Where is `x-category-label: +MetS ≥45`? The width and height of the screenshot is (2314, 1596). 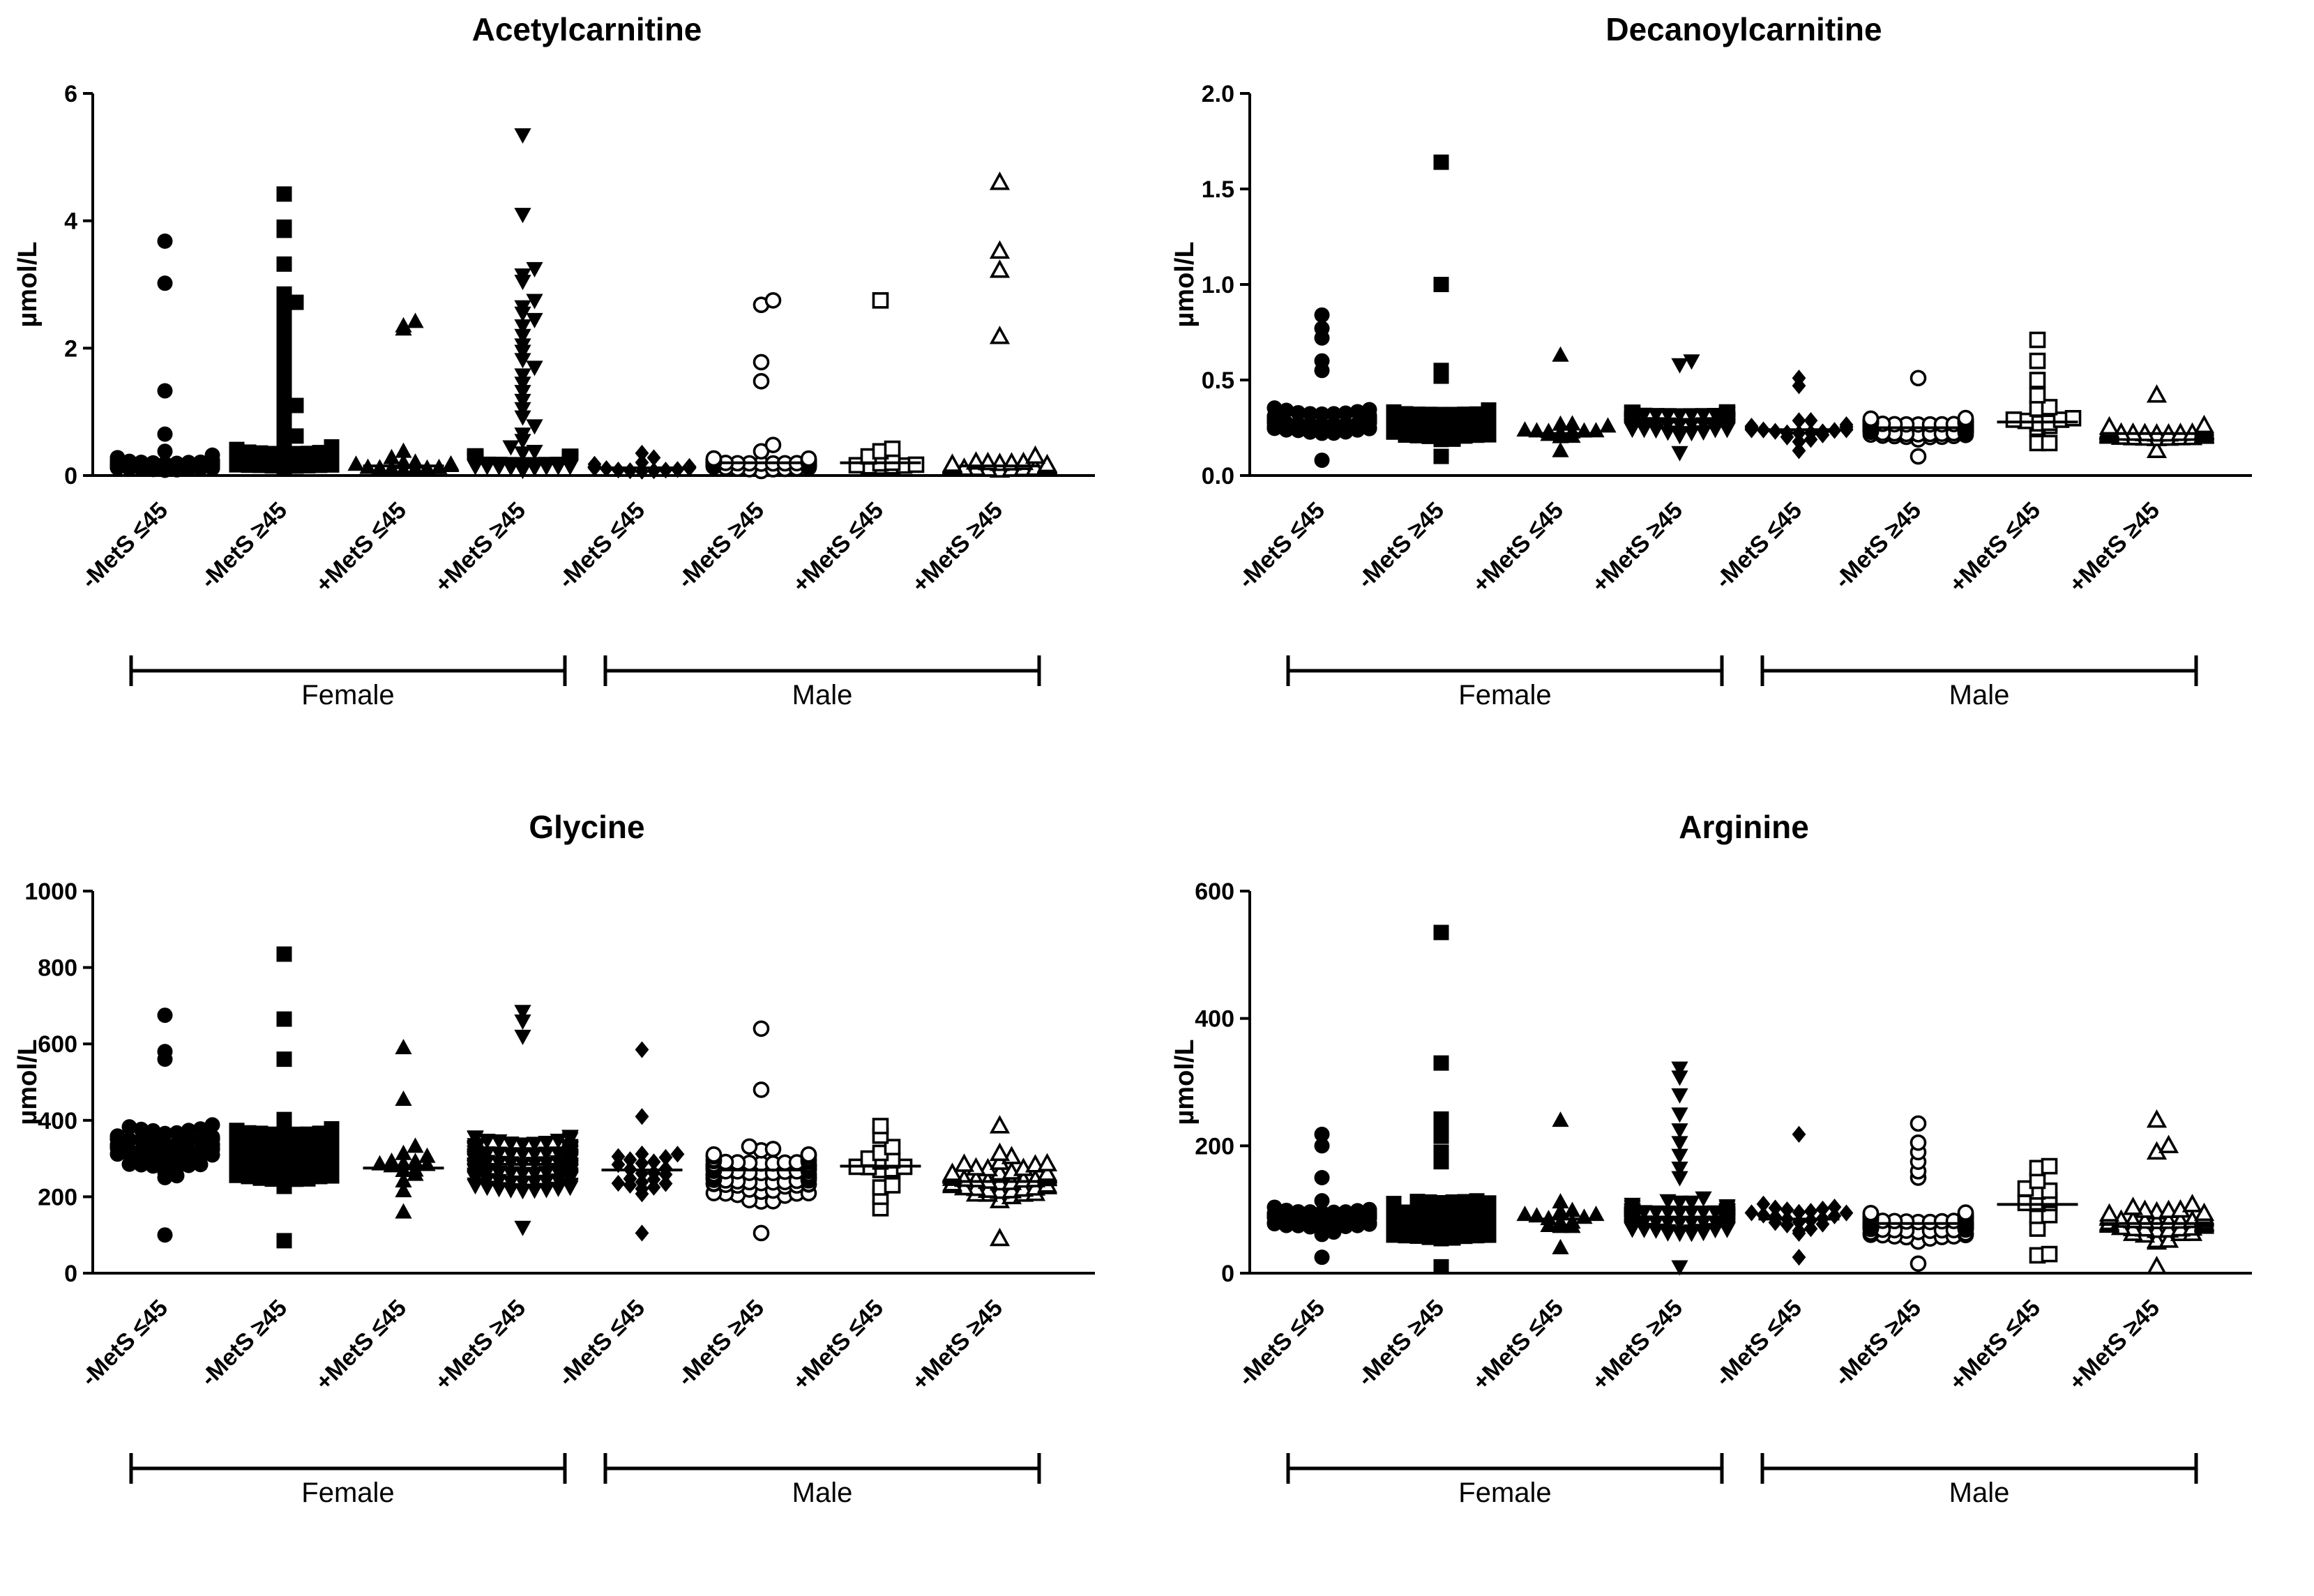
x-category-label: +MetS ≥45 is located at coordinates (480, 547).